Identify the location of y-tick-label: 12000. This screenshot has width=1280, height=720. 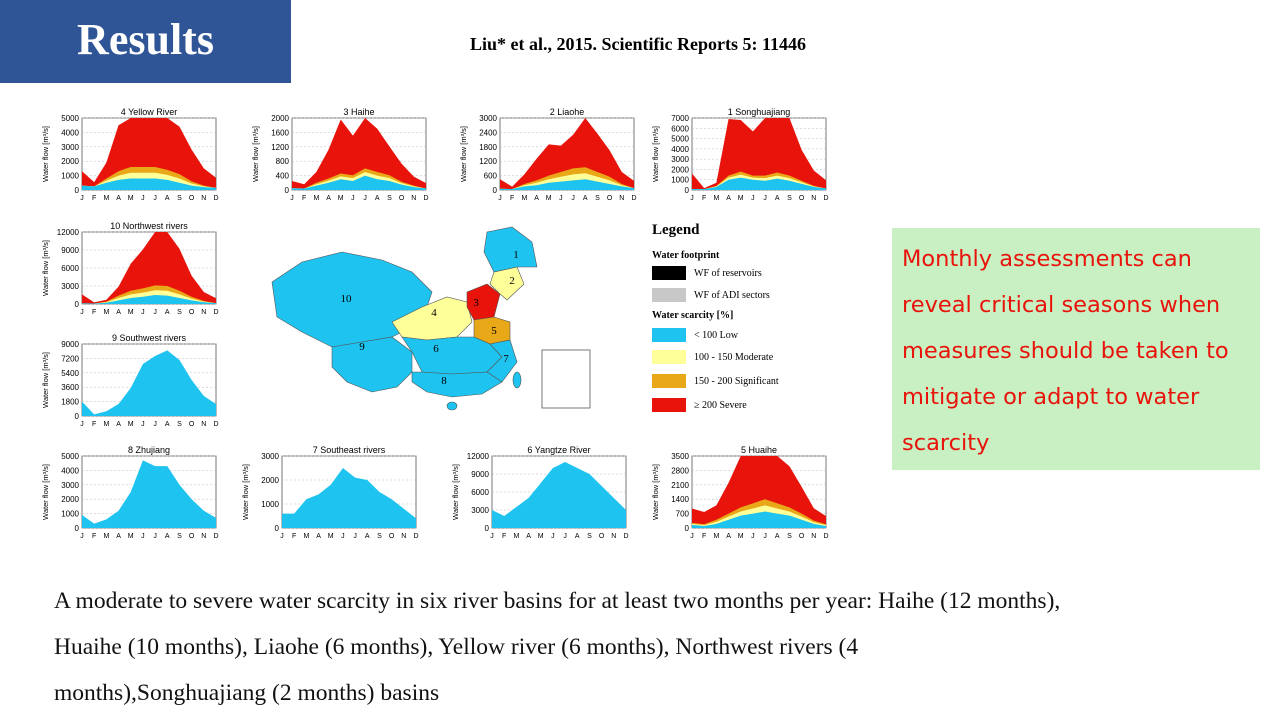
(478, 456).